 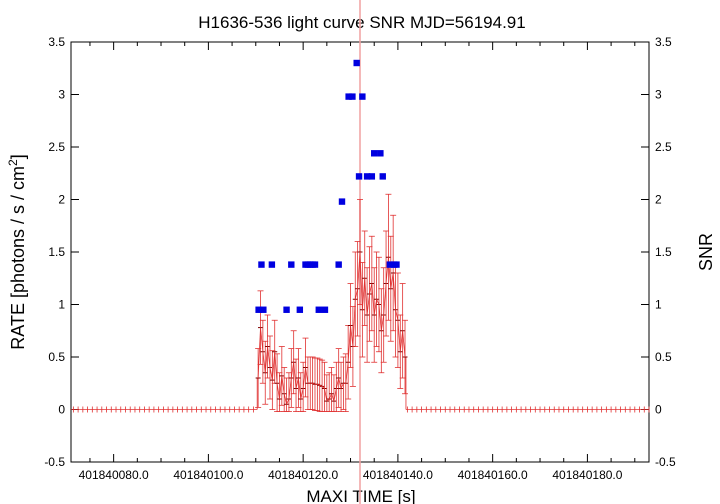 I want to click on x-tick-label: 401840100.0, so click(x=208, y=475).